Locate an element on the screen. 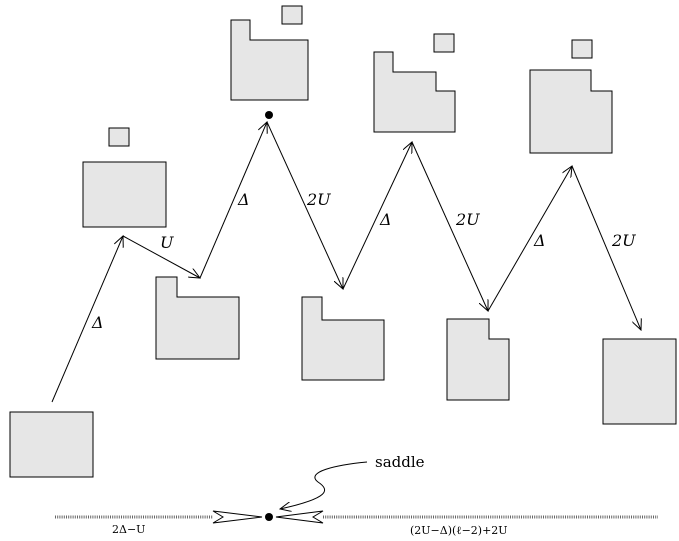  label-u-1: U is located at coordinates (167, 242).